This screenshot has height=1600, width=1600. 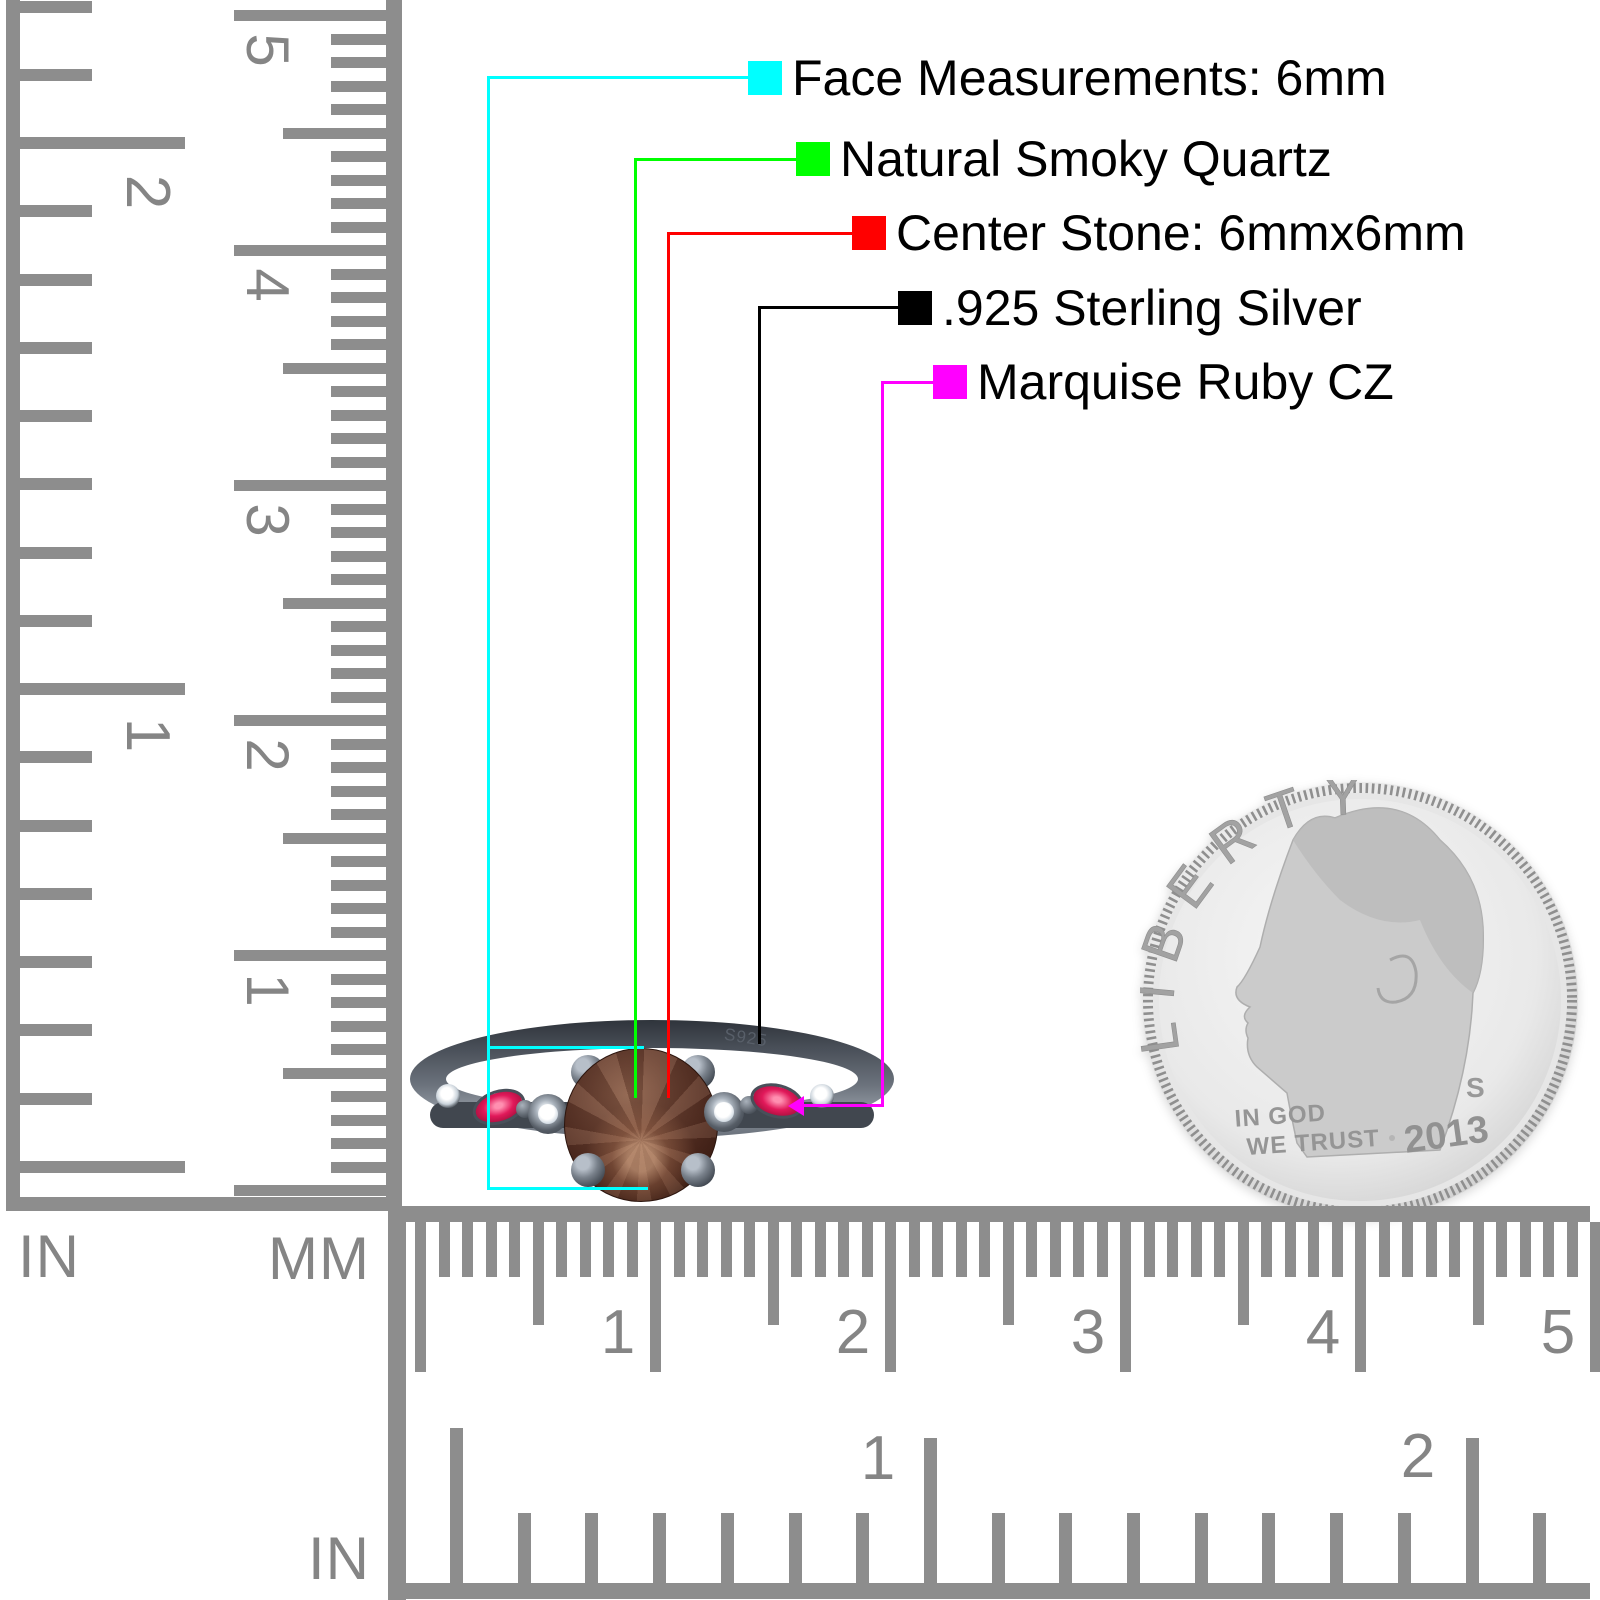 What do you see at coordinates (828, 307) in the screenshot?
I see `black-leader-h` at bounding box center [828, 307].